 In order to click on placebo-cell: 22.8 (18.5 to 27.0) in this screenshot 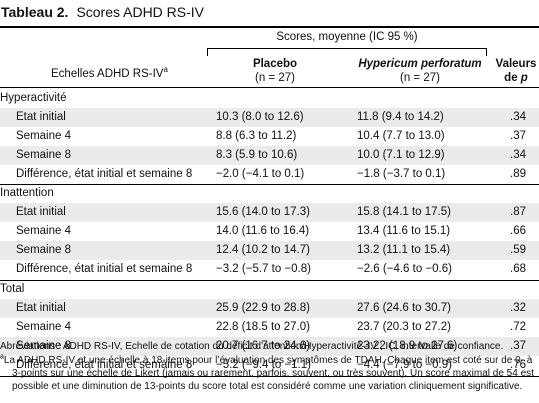, I will do `click(263, 326)`.